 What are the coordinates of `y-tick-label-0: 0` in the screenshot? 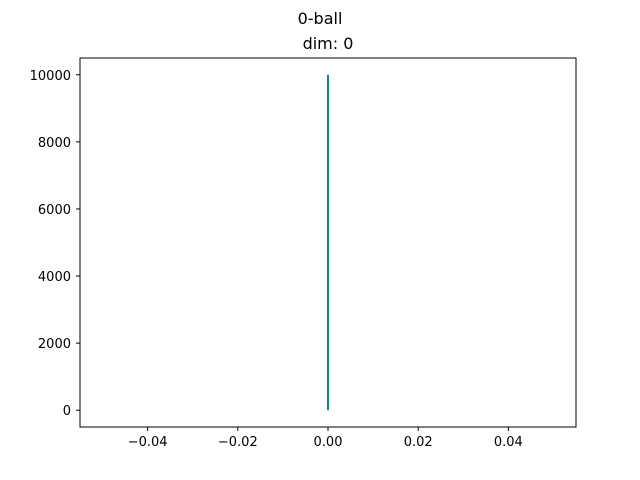 It's located at (67, 411).